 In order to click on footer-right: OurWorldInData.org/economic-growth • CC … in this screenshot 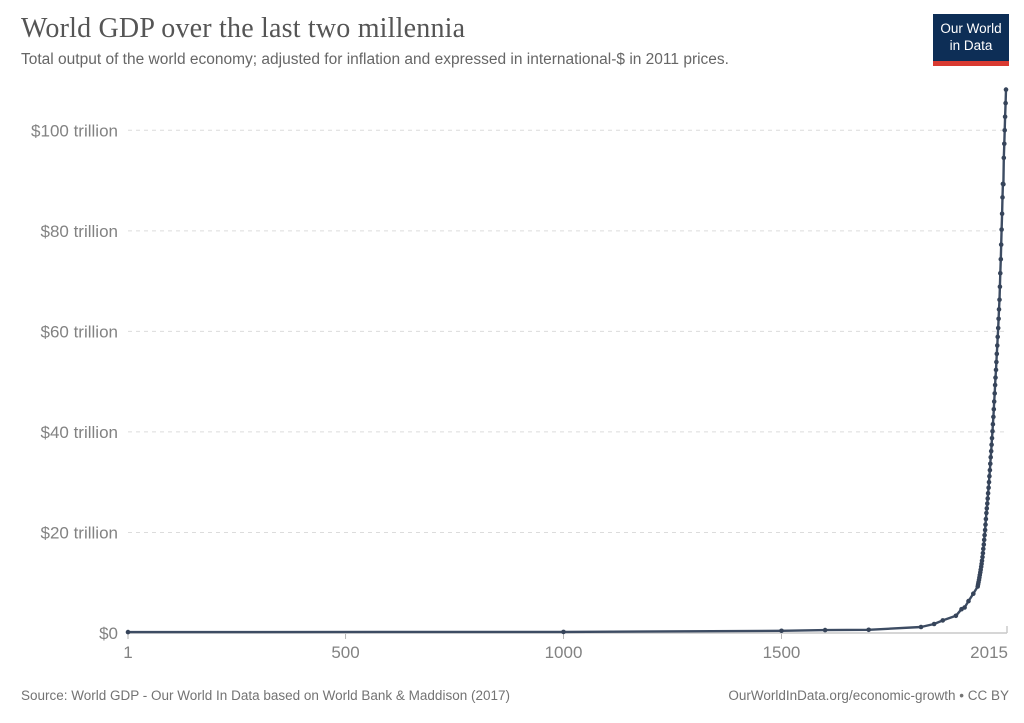, I will do `click(868, 695)`.